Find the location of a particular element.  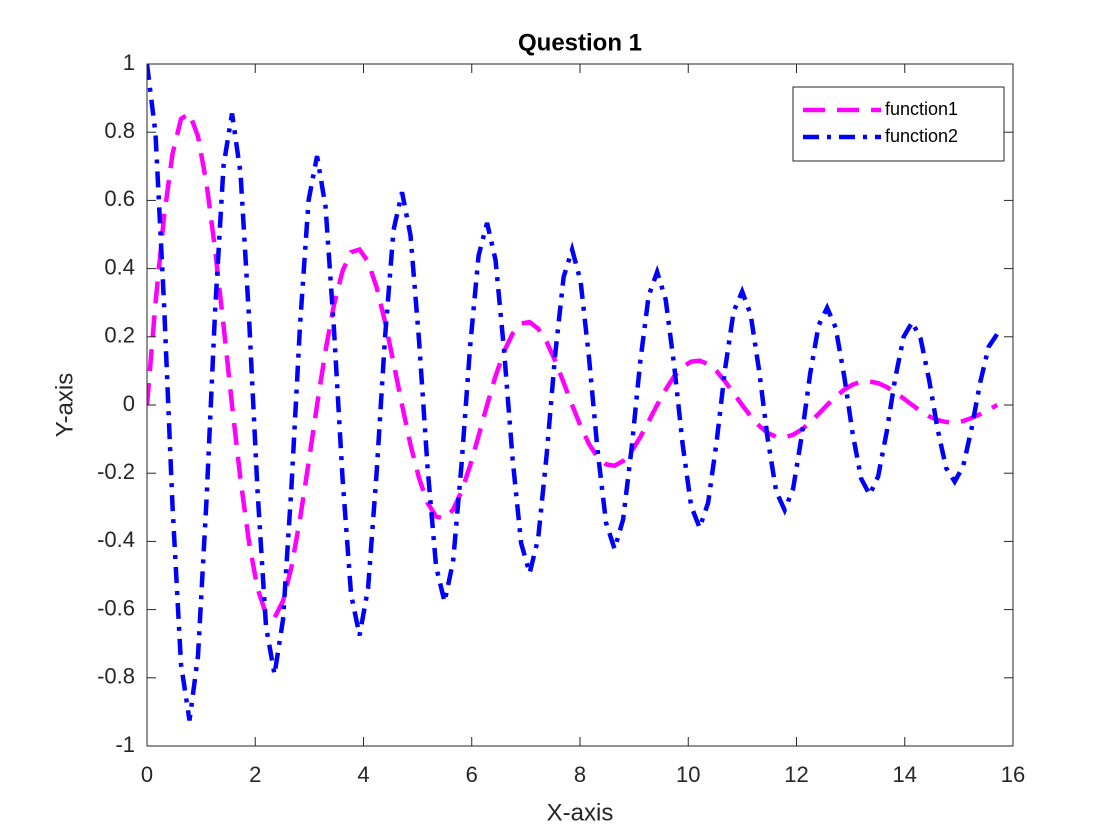

legend: function1 function2 is located at coordinates (898, 124).